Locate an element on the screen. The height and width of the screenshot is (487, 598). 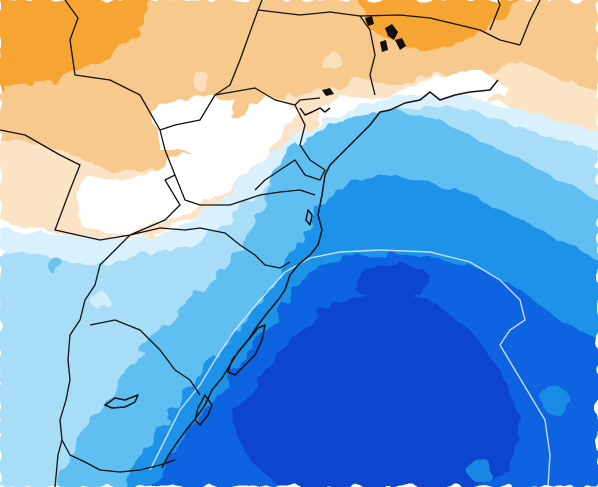
border-line-north-c is located at coordinates (316, 52).